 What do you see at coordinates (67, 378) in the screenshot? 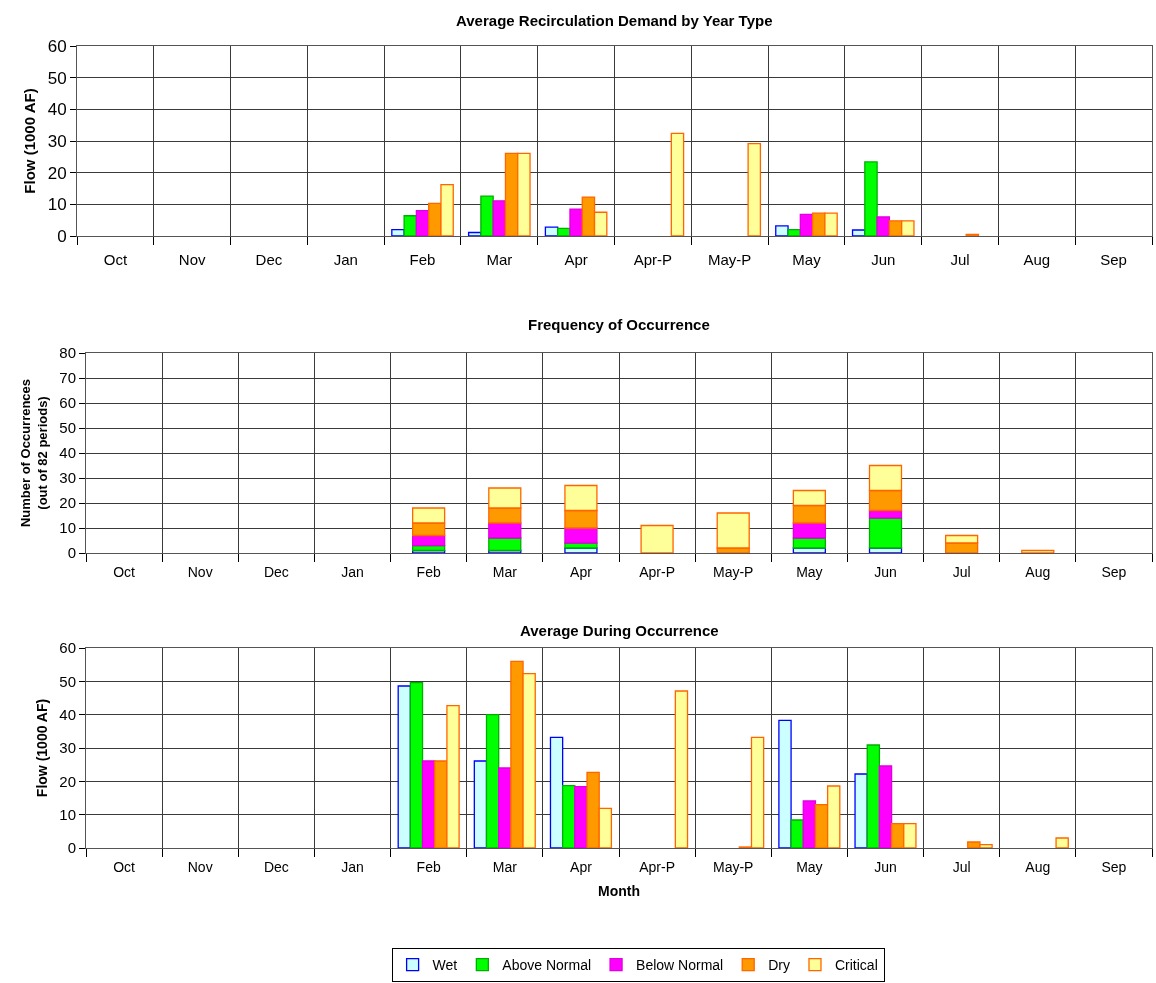
I see `y-tick-label: 70` at bounding box center [67, 378].